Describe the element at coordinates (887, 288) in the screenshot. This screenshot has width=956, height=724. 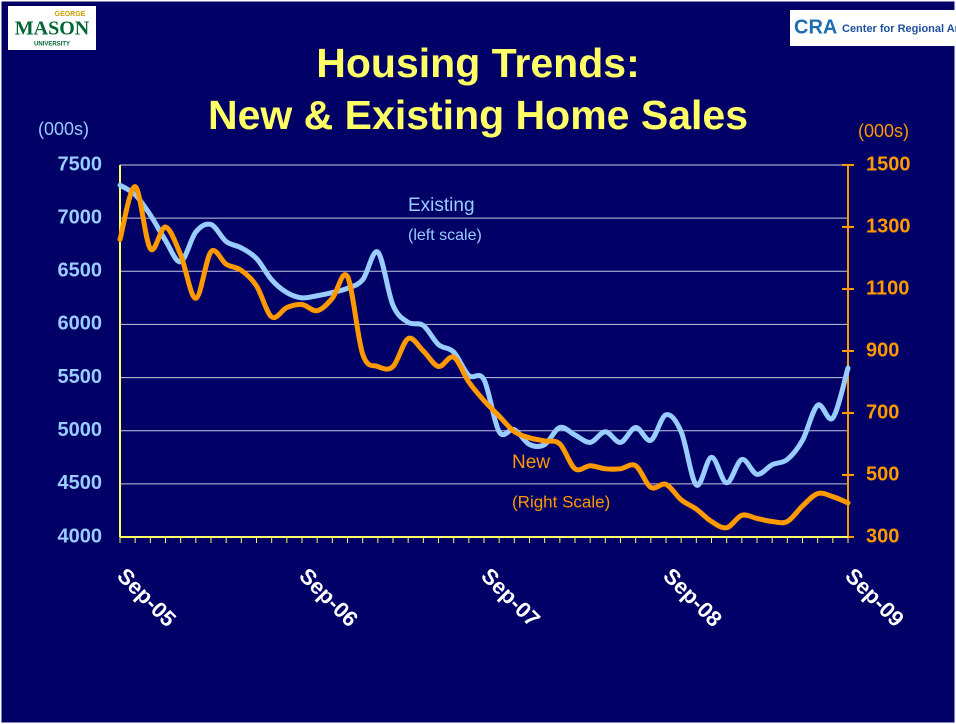
I see `y2-tick-label: 1100` at that location.